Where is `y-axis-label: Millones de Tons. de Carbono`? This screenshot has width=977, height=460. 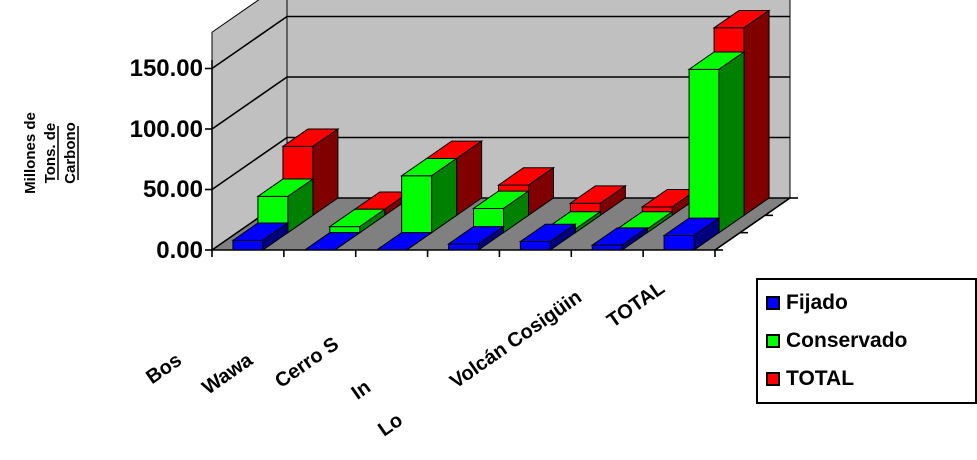 y-axis-label: Millones de Tons. de Carbono is located at coordinates (50, 153).